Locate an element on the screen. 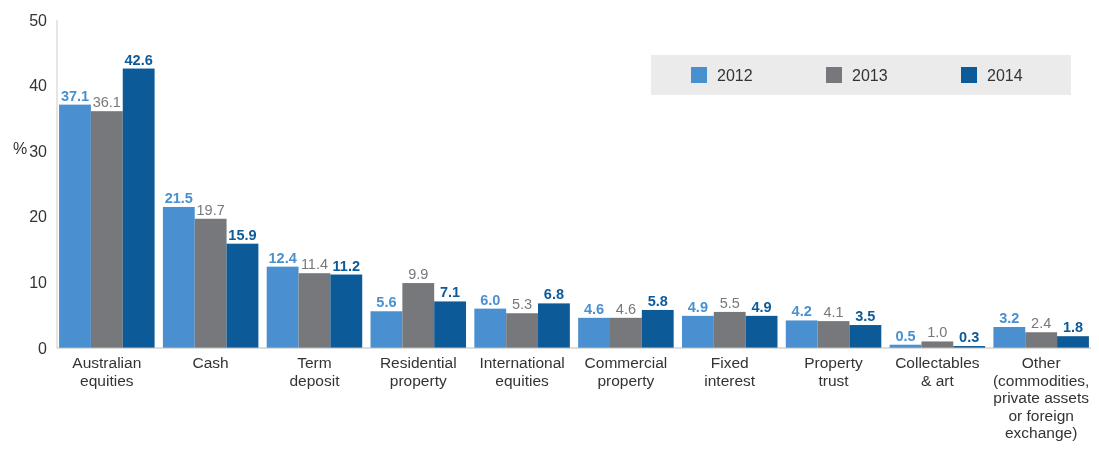 This screenshot has width=1099, height=449. data-label: 5.5 is located at coordinates (729, 302).